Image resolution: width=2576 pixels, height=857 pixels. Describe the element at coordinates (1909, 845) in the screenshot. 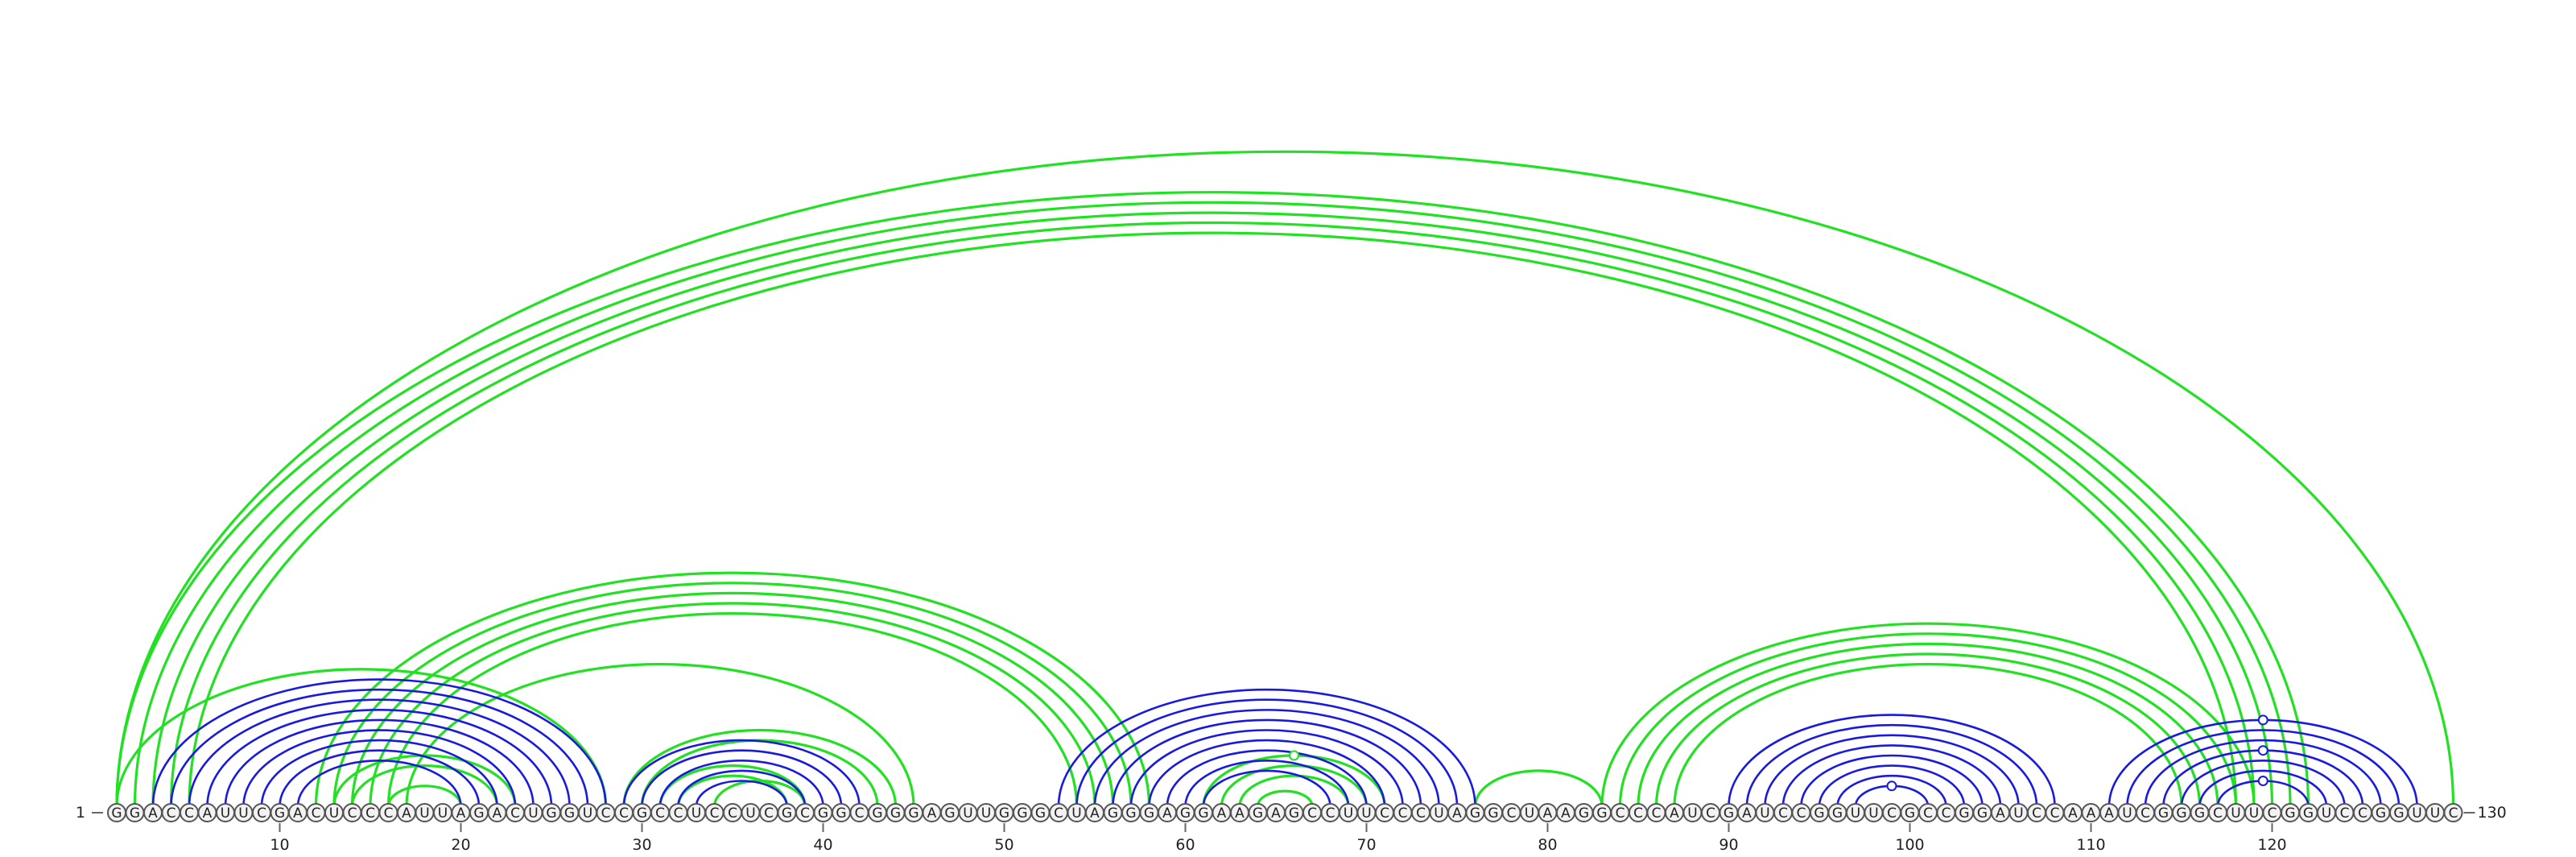

I see `axis-tick-label: 100` at that location.